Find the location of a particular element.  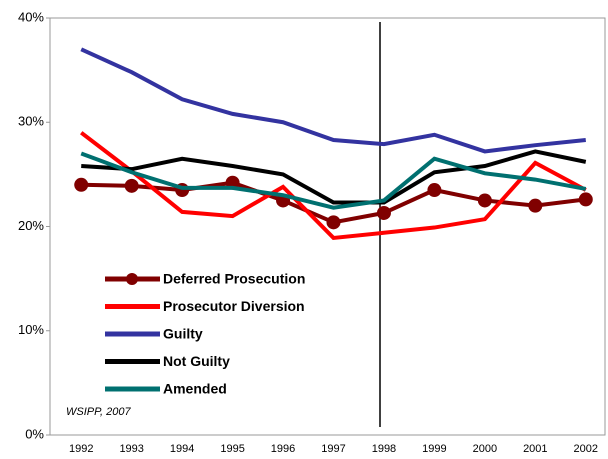

x-tick-label: 1997 is located at coordinates (333, 449).